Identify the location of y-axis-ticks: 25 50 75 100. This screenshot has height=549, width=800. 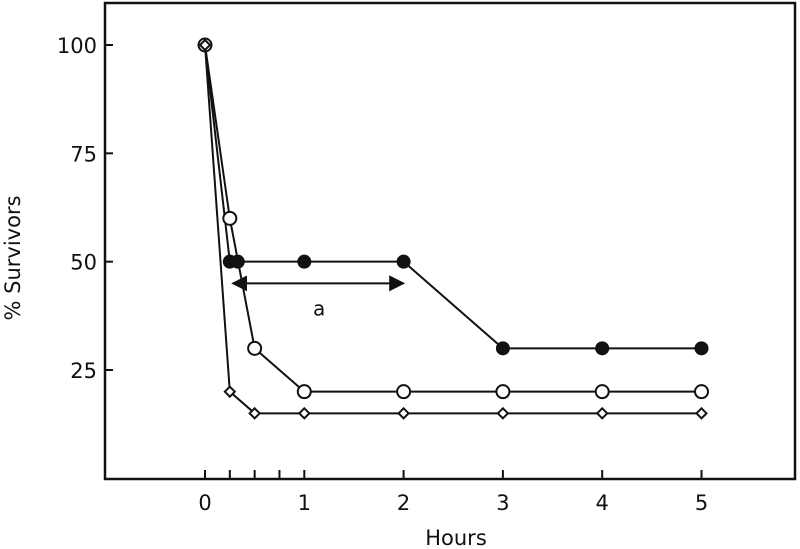
(85, 208).